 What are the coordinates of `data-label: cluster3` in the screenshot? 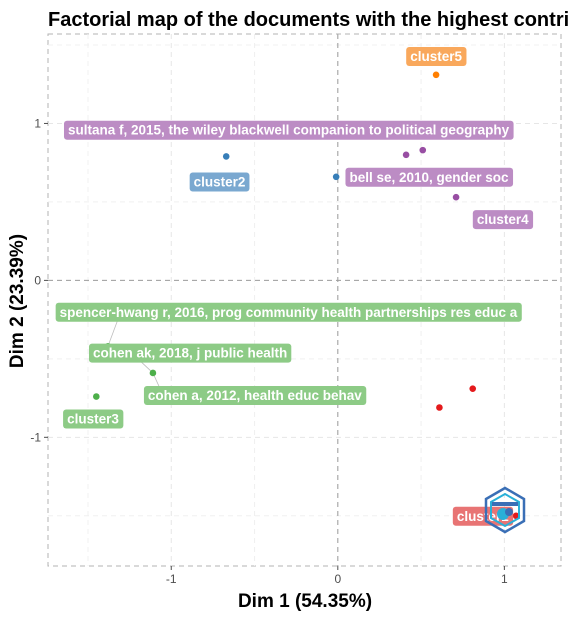 It's located at (93, 418).